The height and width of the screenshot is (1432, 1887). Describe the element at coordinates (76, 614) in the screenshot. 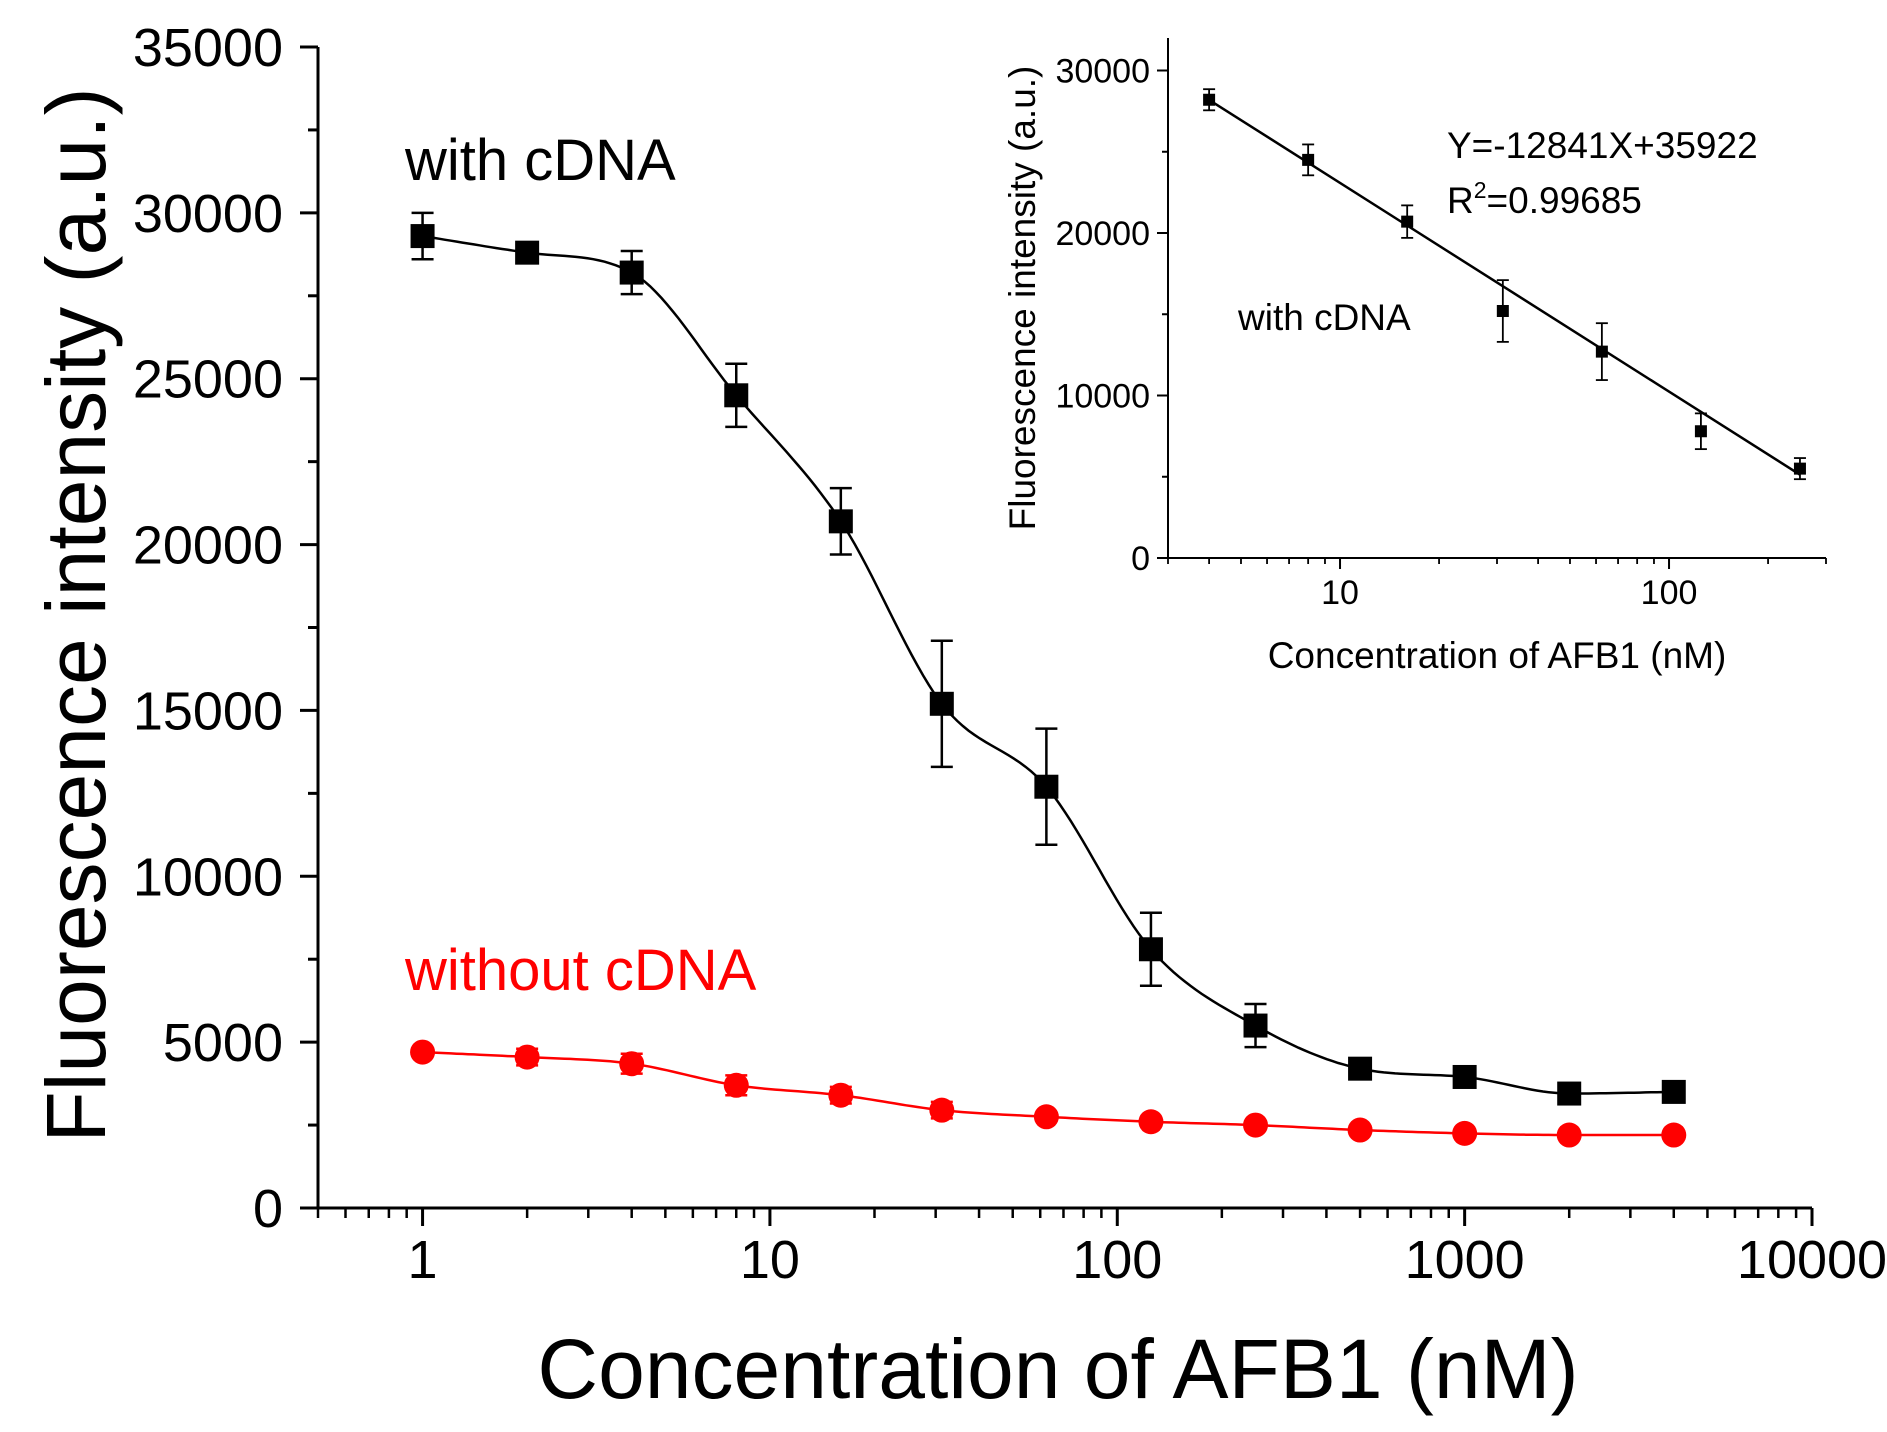

I see `main-y-axis-title: Fluorescence intensity (a.u.)` at that location.